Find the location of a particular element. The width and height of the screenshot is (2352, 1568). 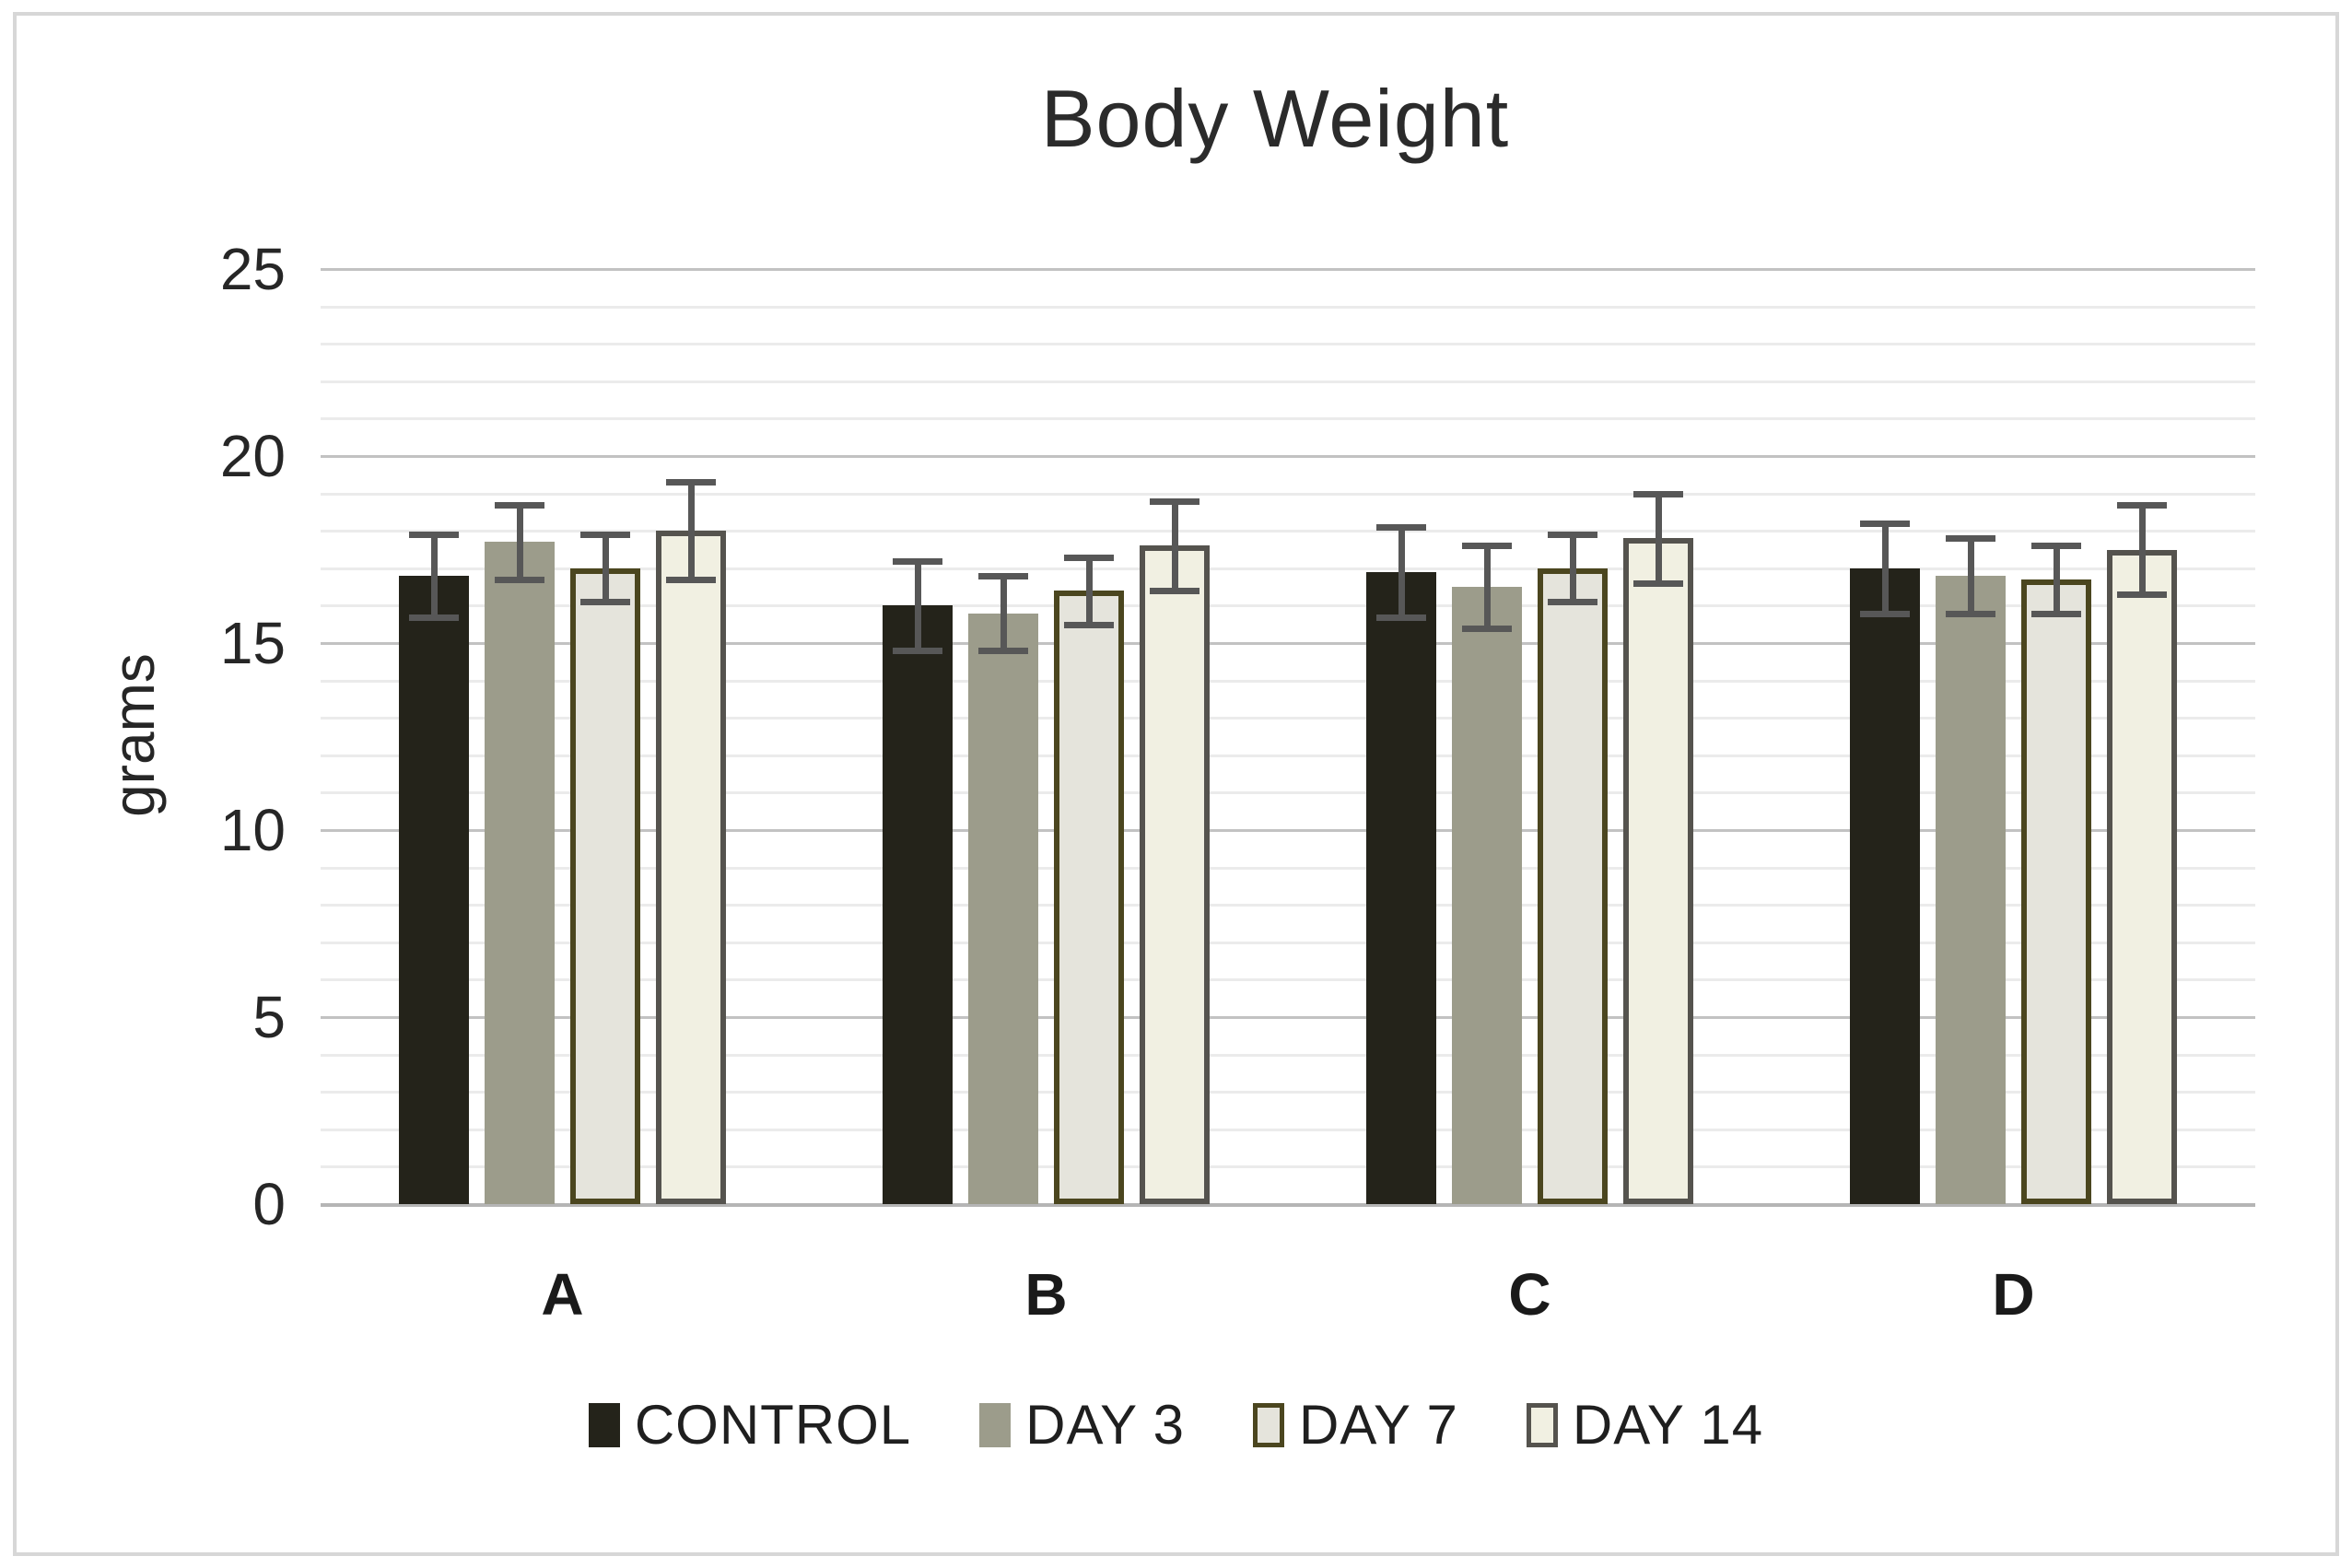

legend-label: DAY 14 is located at coordinates (1668, 1425).